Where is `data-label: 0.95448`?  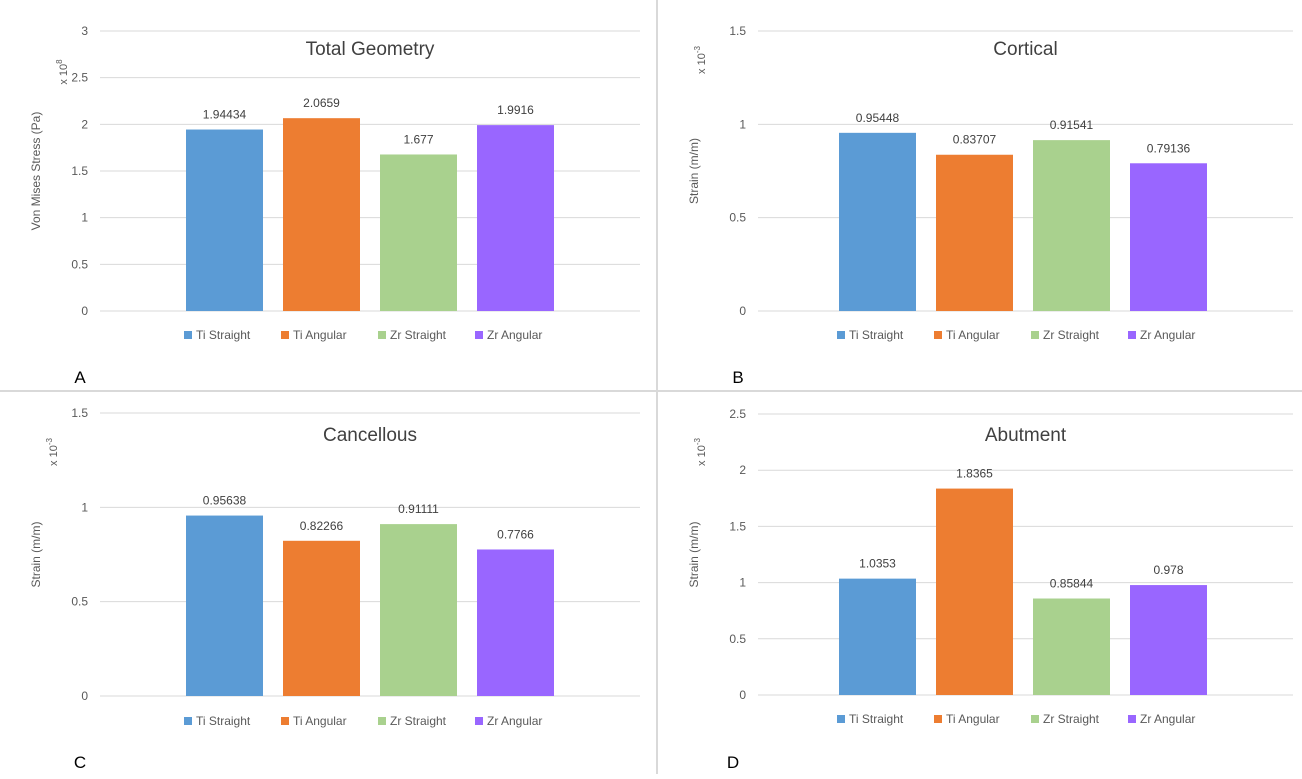 data-label: 0.95448 is located at coordinates (878, 118).